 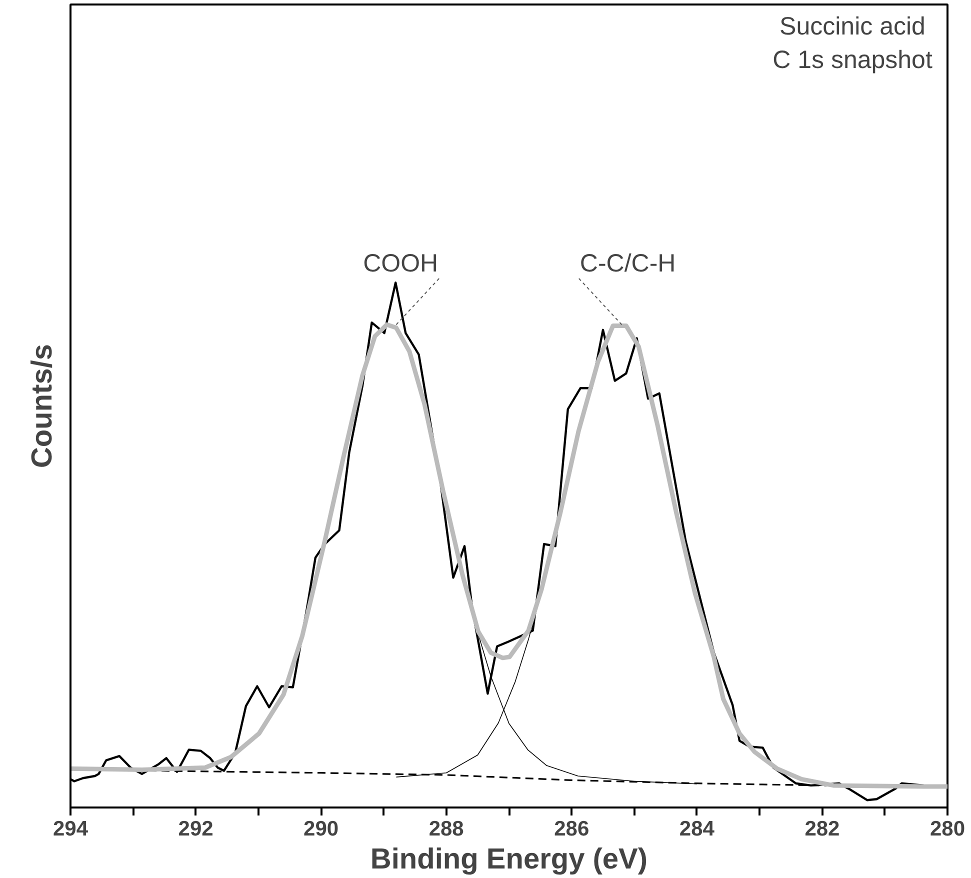 What do you see at coordinates (572, 829) in the screenshot?
I see `x-tick-label: 286` at bounding box center [572, 829].